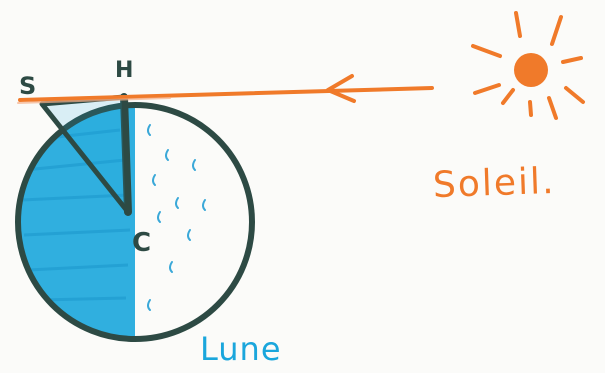 The height and width of the screenshot is (373, 605). What do you see at coordinates (341, 88) in the screenshot?
I see `ray-arrowhead` at bounding box center [341, 88].